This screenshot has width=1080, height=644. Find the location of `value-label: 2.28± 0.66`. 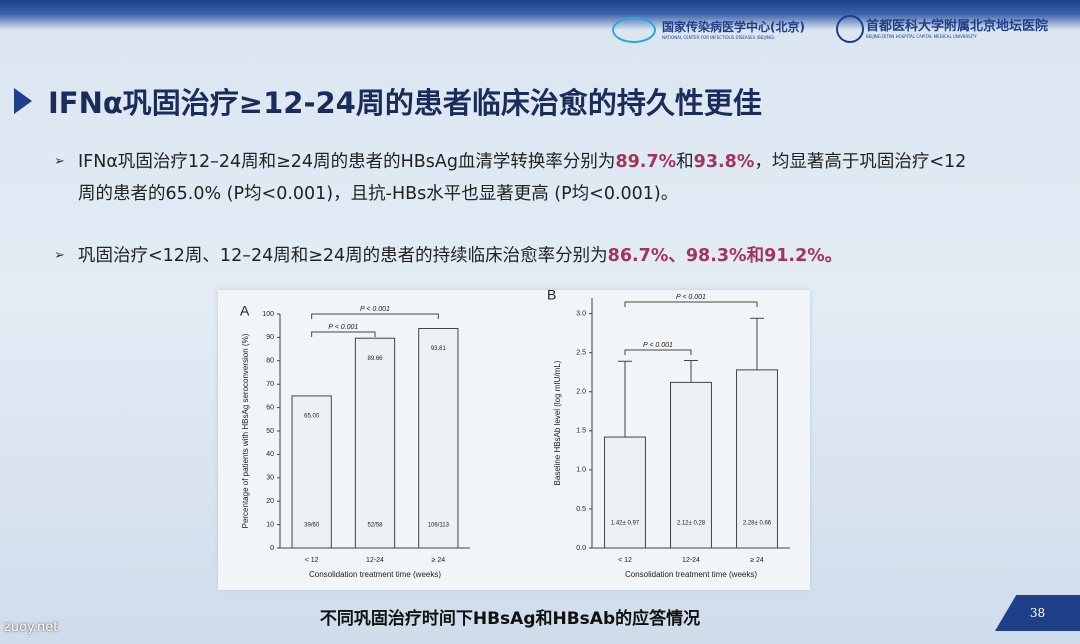

value-label: 2.28± 0.66 is located at coordinates (757, 524).